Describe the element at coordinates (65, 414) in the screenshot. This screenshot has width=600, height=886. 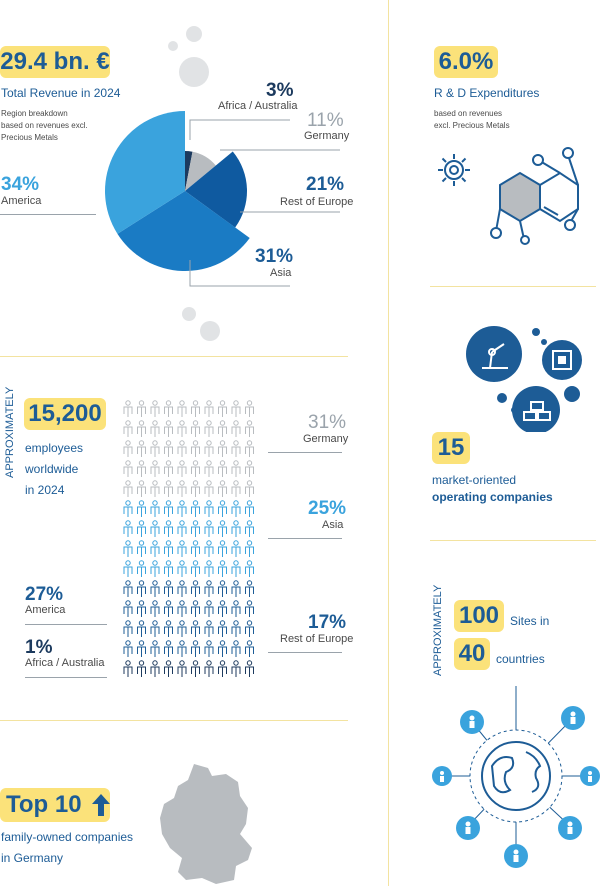
I see `employees-badge: 15,200` at that location.